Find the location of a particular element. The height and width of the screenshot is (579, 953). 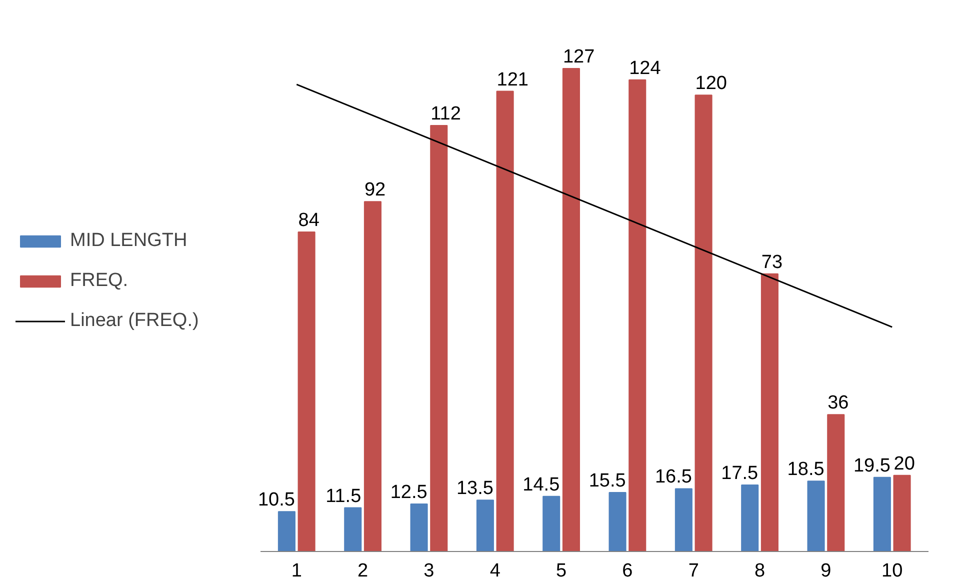

x-tick-label: 4 is located at coordinates (495, 569).